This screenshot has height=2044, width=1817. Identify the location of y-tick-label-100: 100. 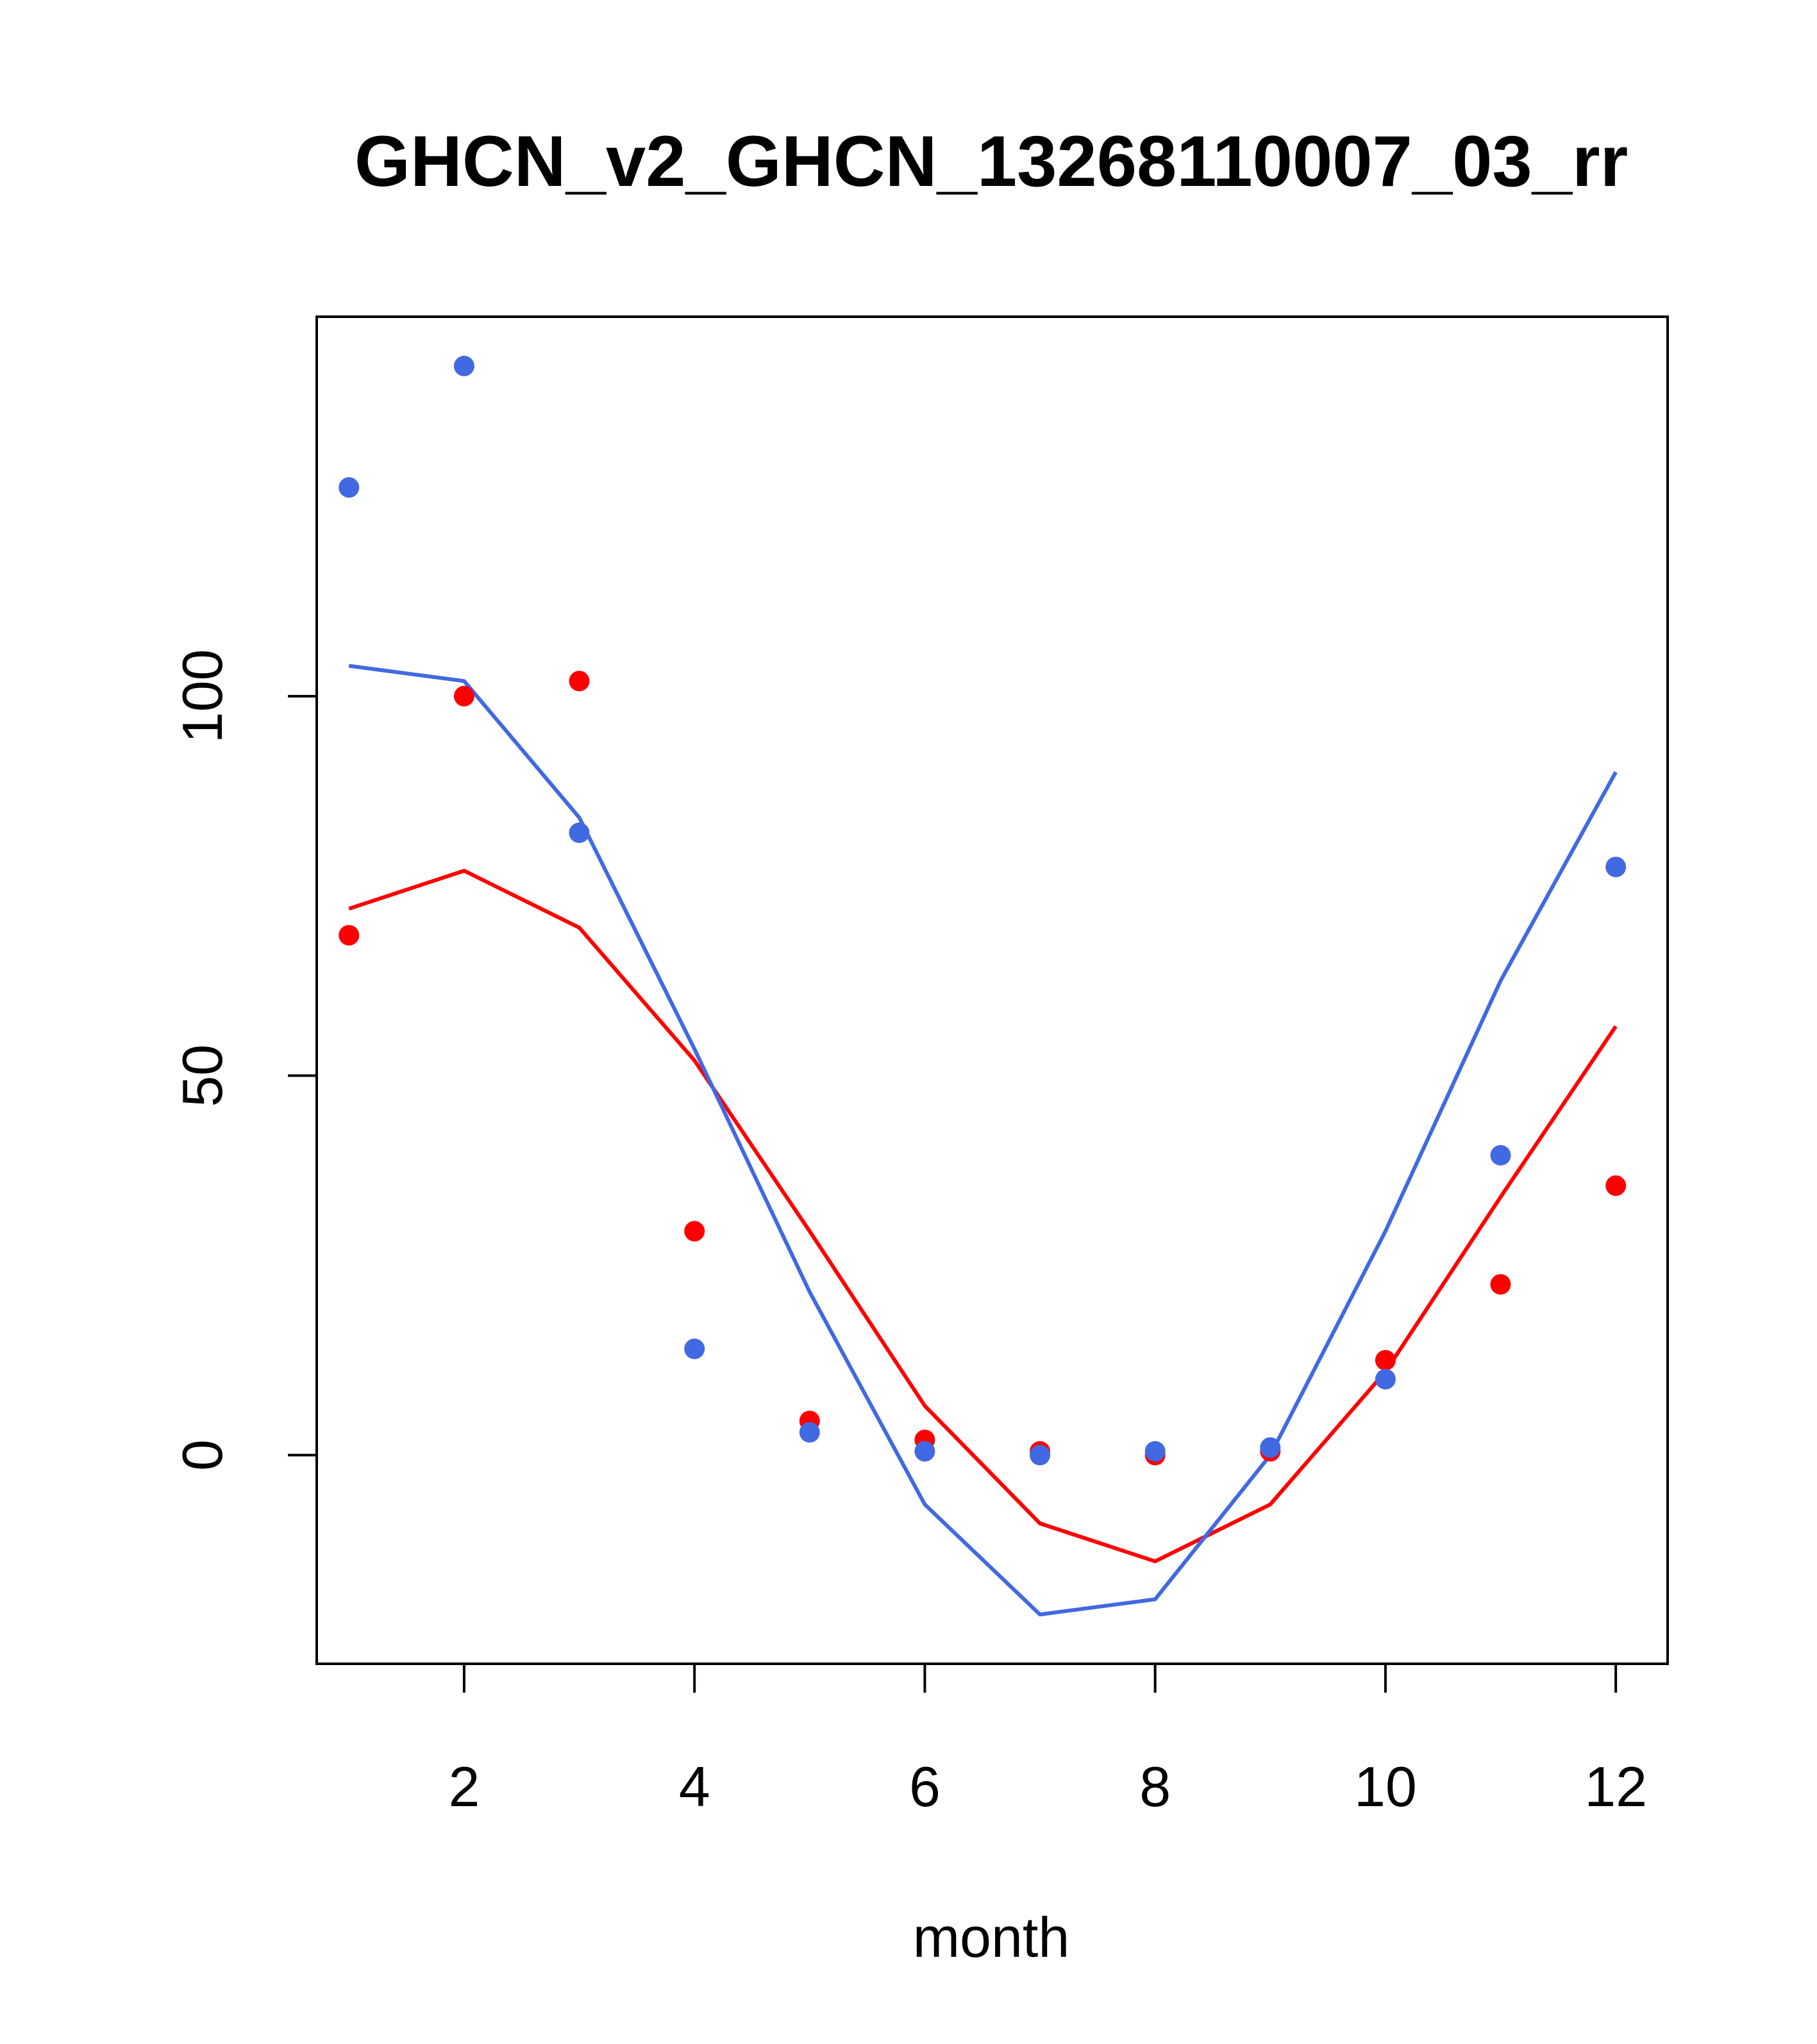
(202, 696).